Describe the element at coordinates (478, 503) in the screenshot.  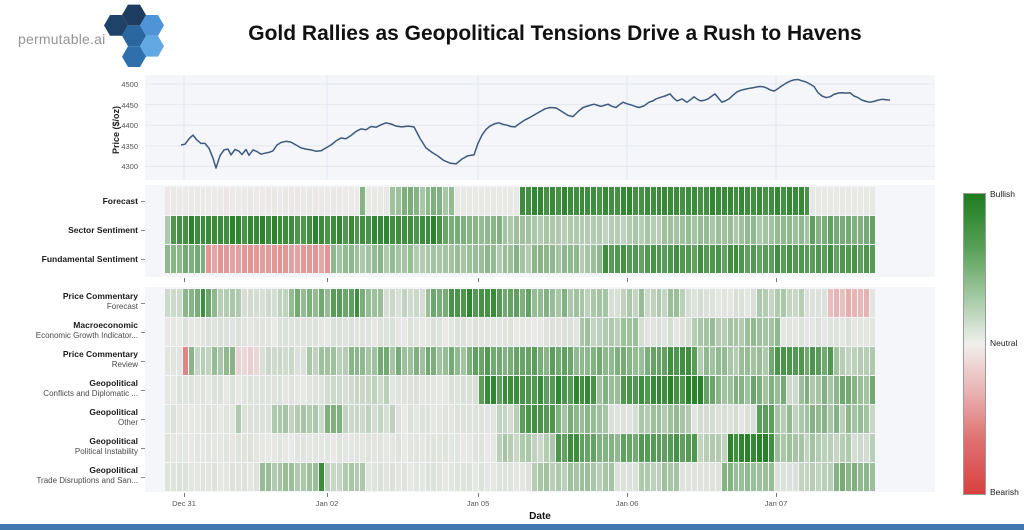
I see `date-tick-label: Jan 05` at that location.